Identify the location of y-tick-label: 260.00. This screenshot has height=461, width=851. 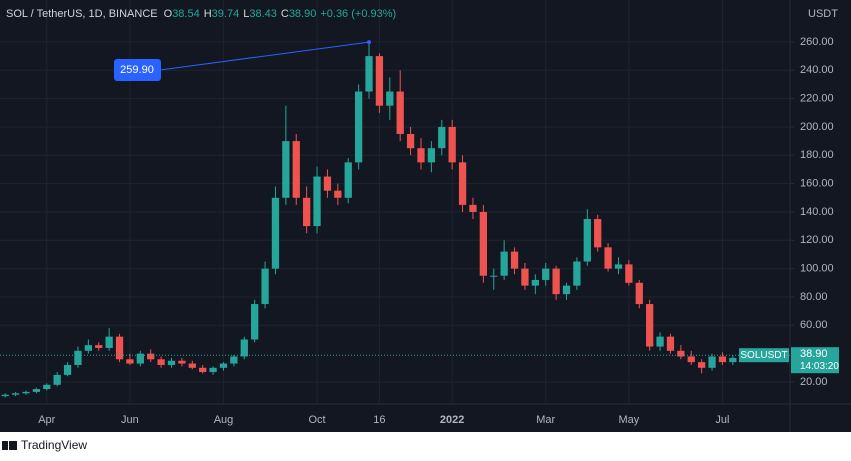
(817, 42).